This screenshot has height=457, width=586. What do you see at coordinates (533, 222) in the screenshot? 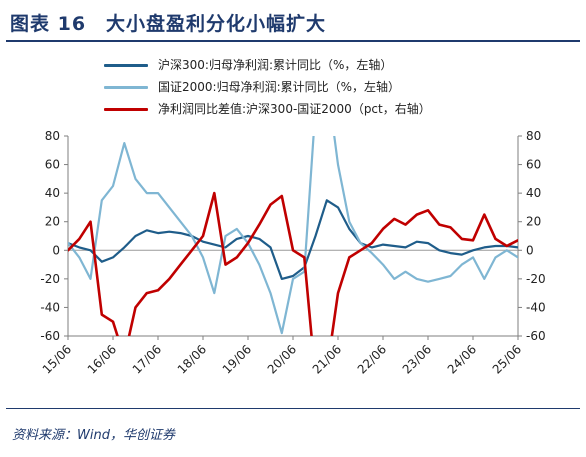
I see `y-tick-label-right: 20` at bounding box center [533, 222].